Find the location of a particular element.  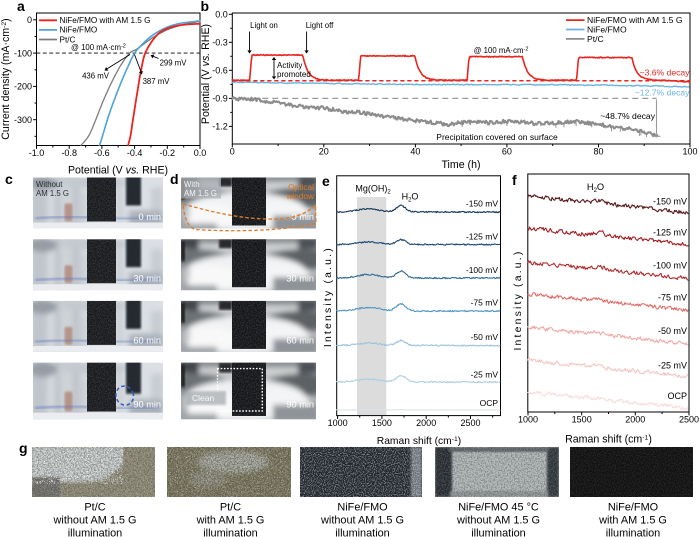

svg-text: With is located at coordinates (192, 184).